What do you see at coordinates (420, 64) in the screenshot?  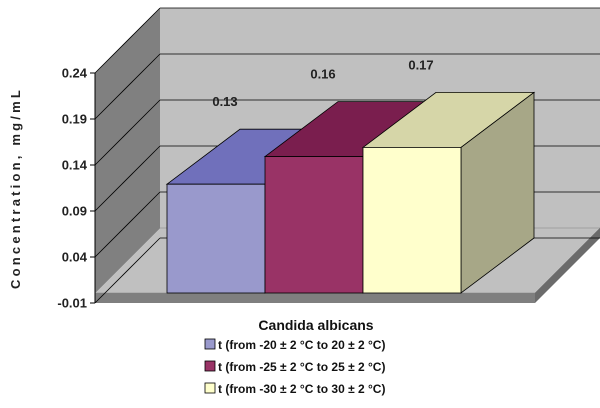 I see `data-label-3: 0.17` at bounding box center [420, 64].